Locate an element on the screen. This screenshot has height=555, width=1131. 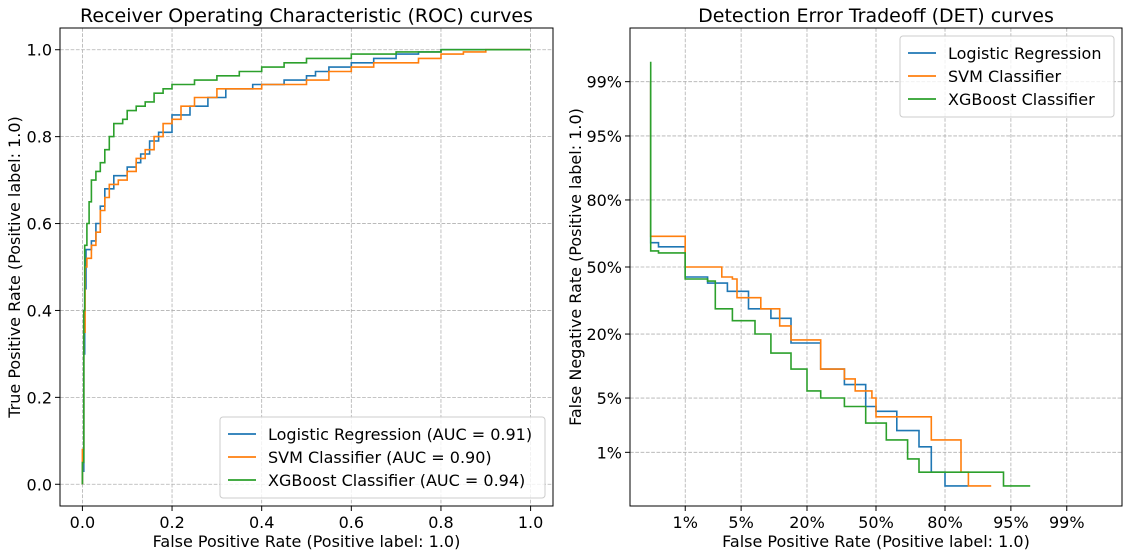
x-tick-label: 95% is located at coordinates (1011, 522).